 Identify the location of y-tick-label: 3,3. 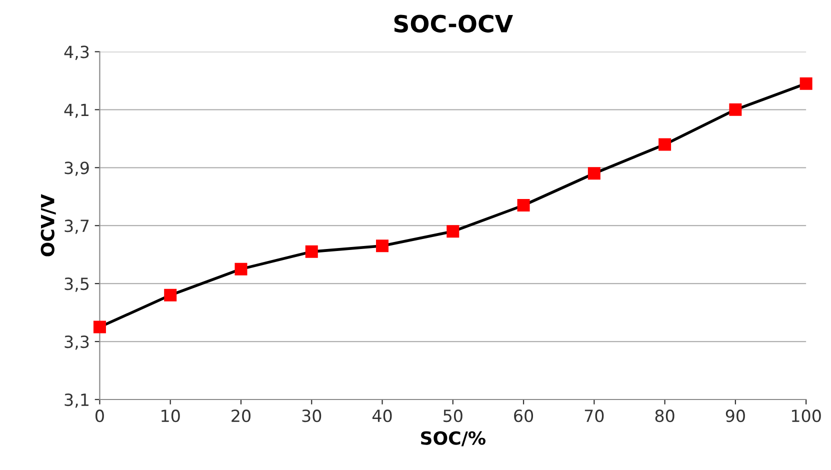
(76, 342).